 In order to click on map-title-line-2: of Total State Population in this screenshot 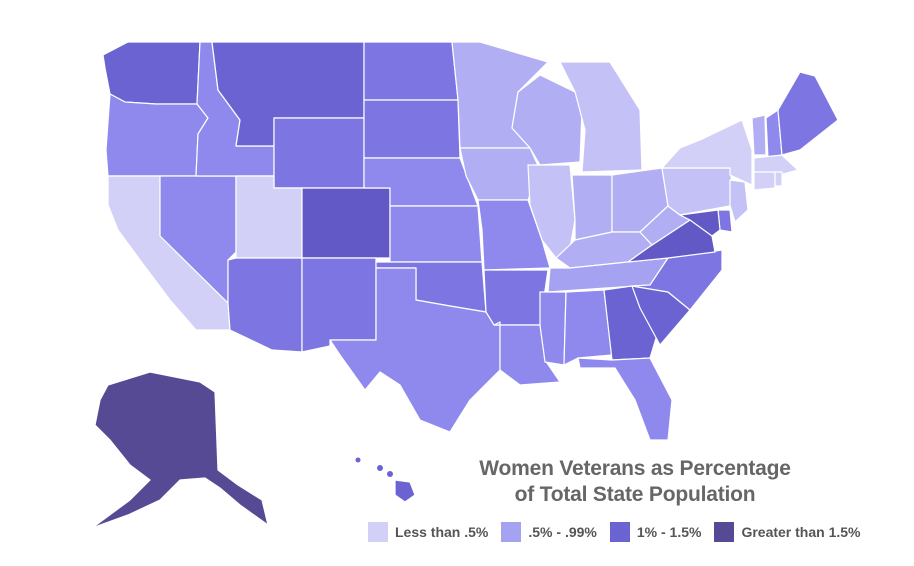, I will do `click(635, 494)`.